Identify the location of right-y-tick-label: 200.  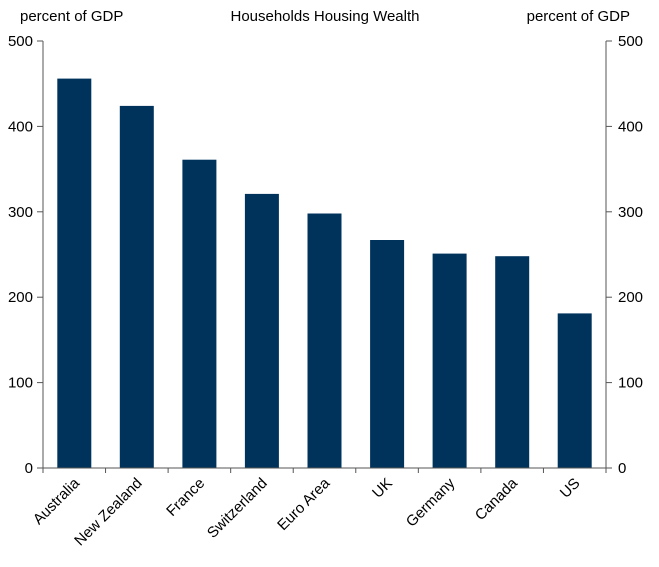
(630, 297).